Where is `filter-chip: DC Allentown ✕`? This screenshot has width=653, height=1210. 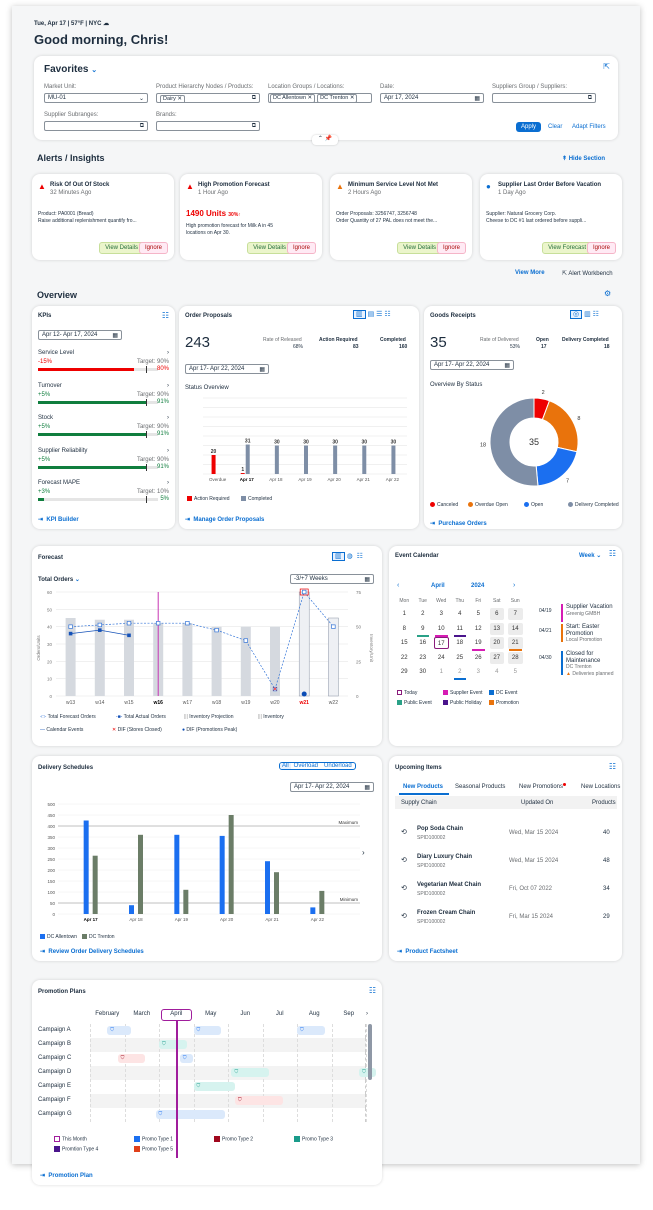 filter-chip: DC Allentown ✕ is located at coordinates (293, 98).